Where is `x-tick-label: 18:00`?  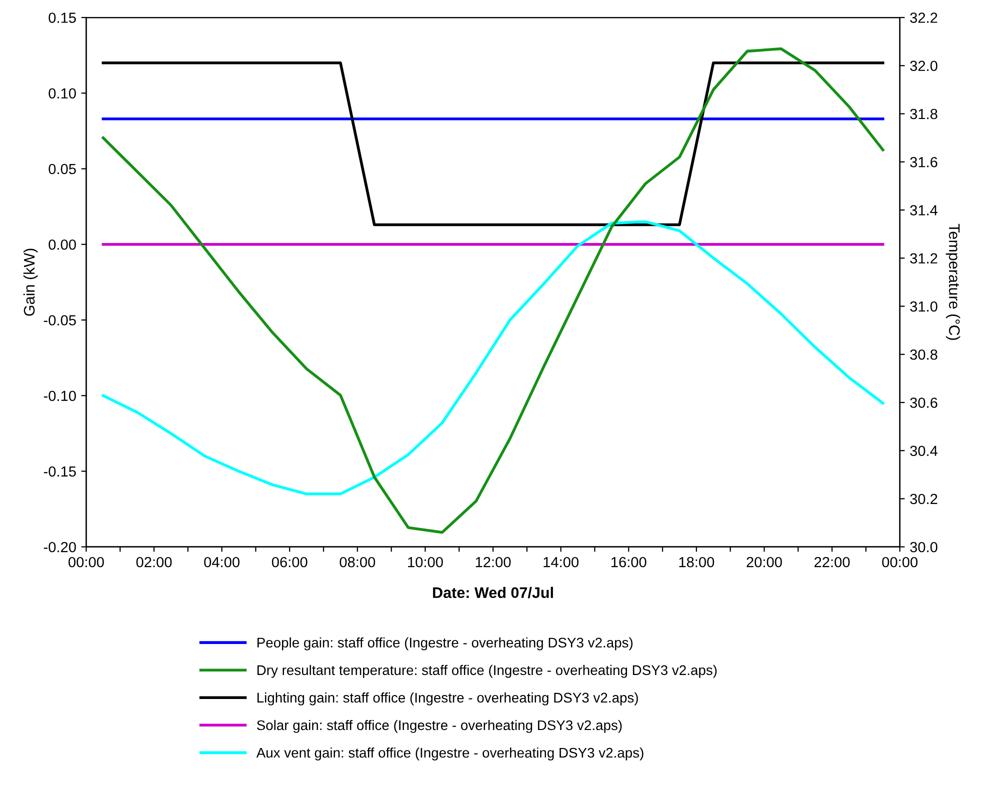
x-tick-label: 18:00 is located at coordinates (696, 562).